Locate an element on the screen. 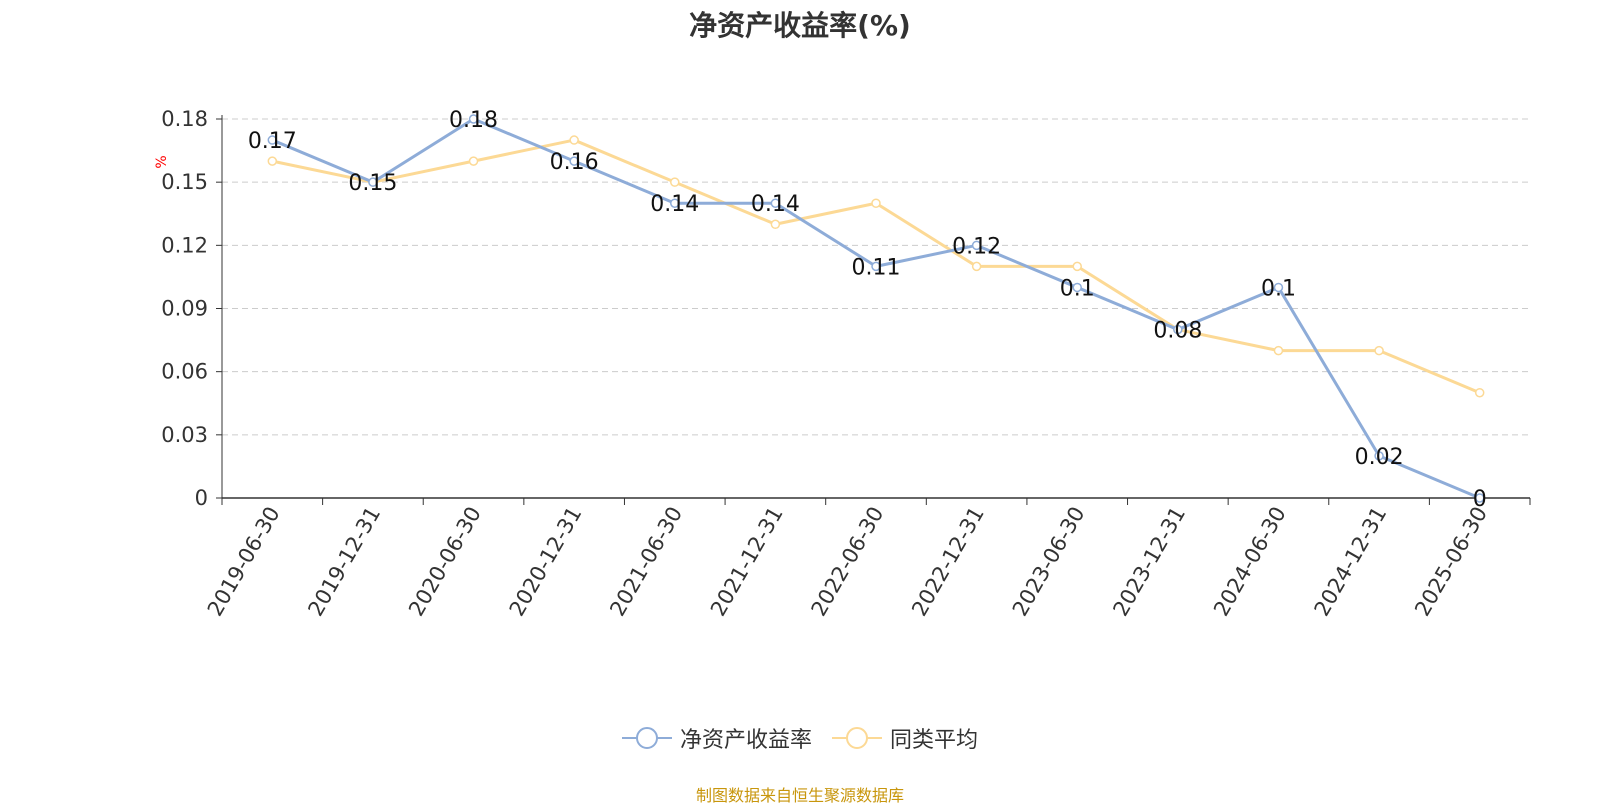  y-tick-label: 0.06 is located at coordinates (184, 372).